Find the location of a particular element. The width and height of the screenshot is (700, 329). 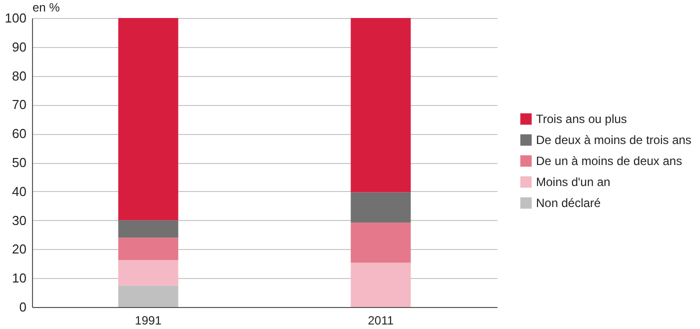

x-tick-label: 2011 is located at coordinates (381, 321).